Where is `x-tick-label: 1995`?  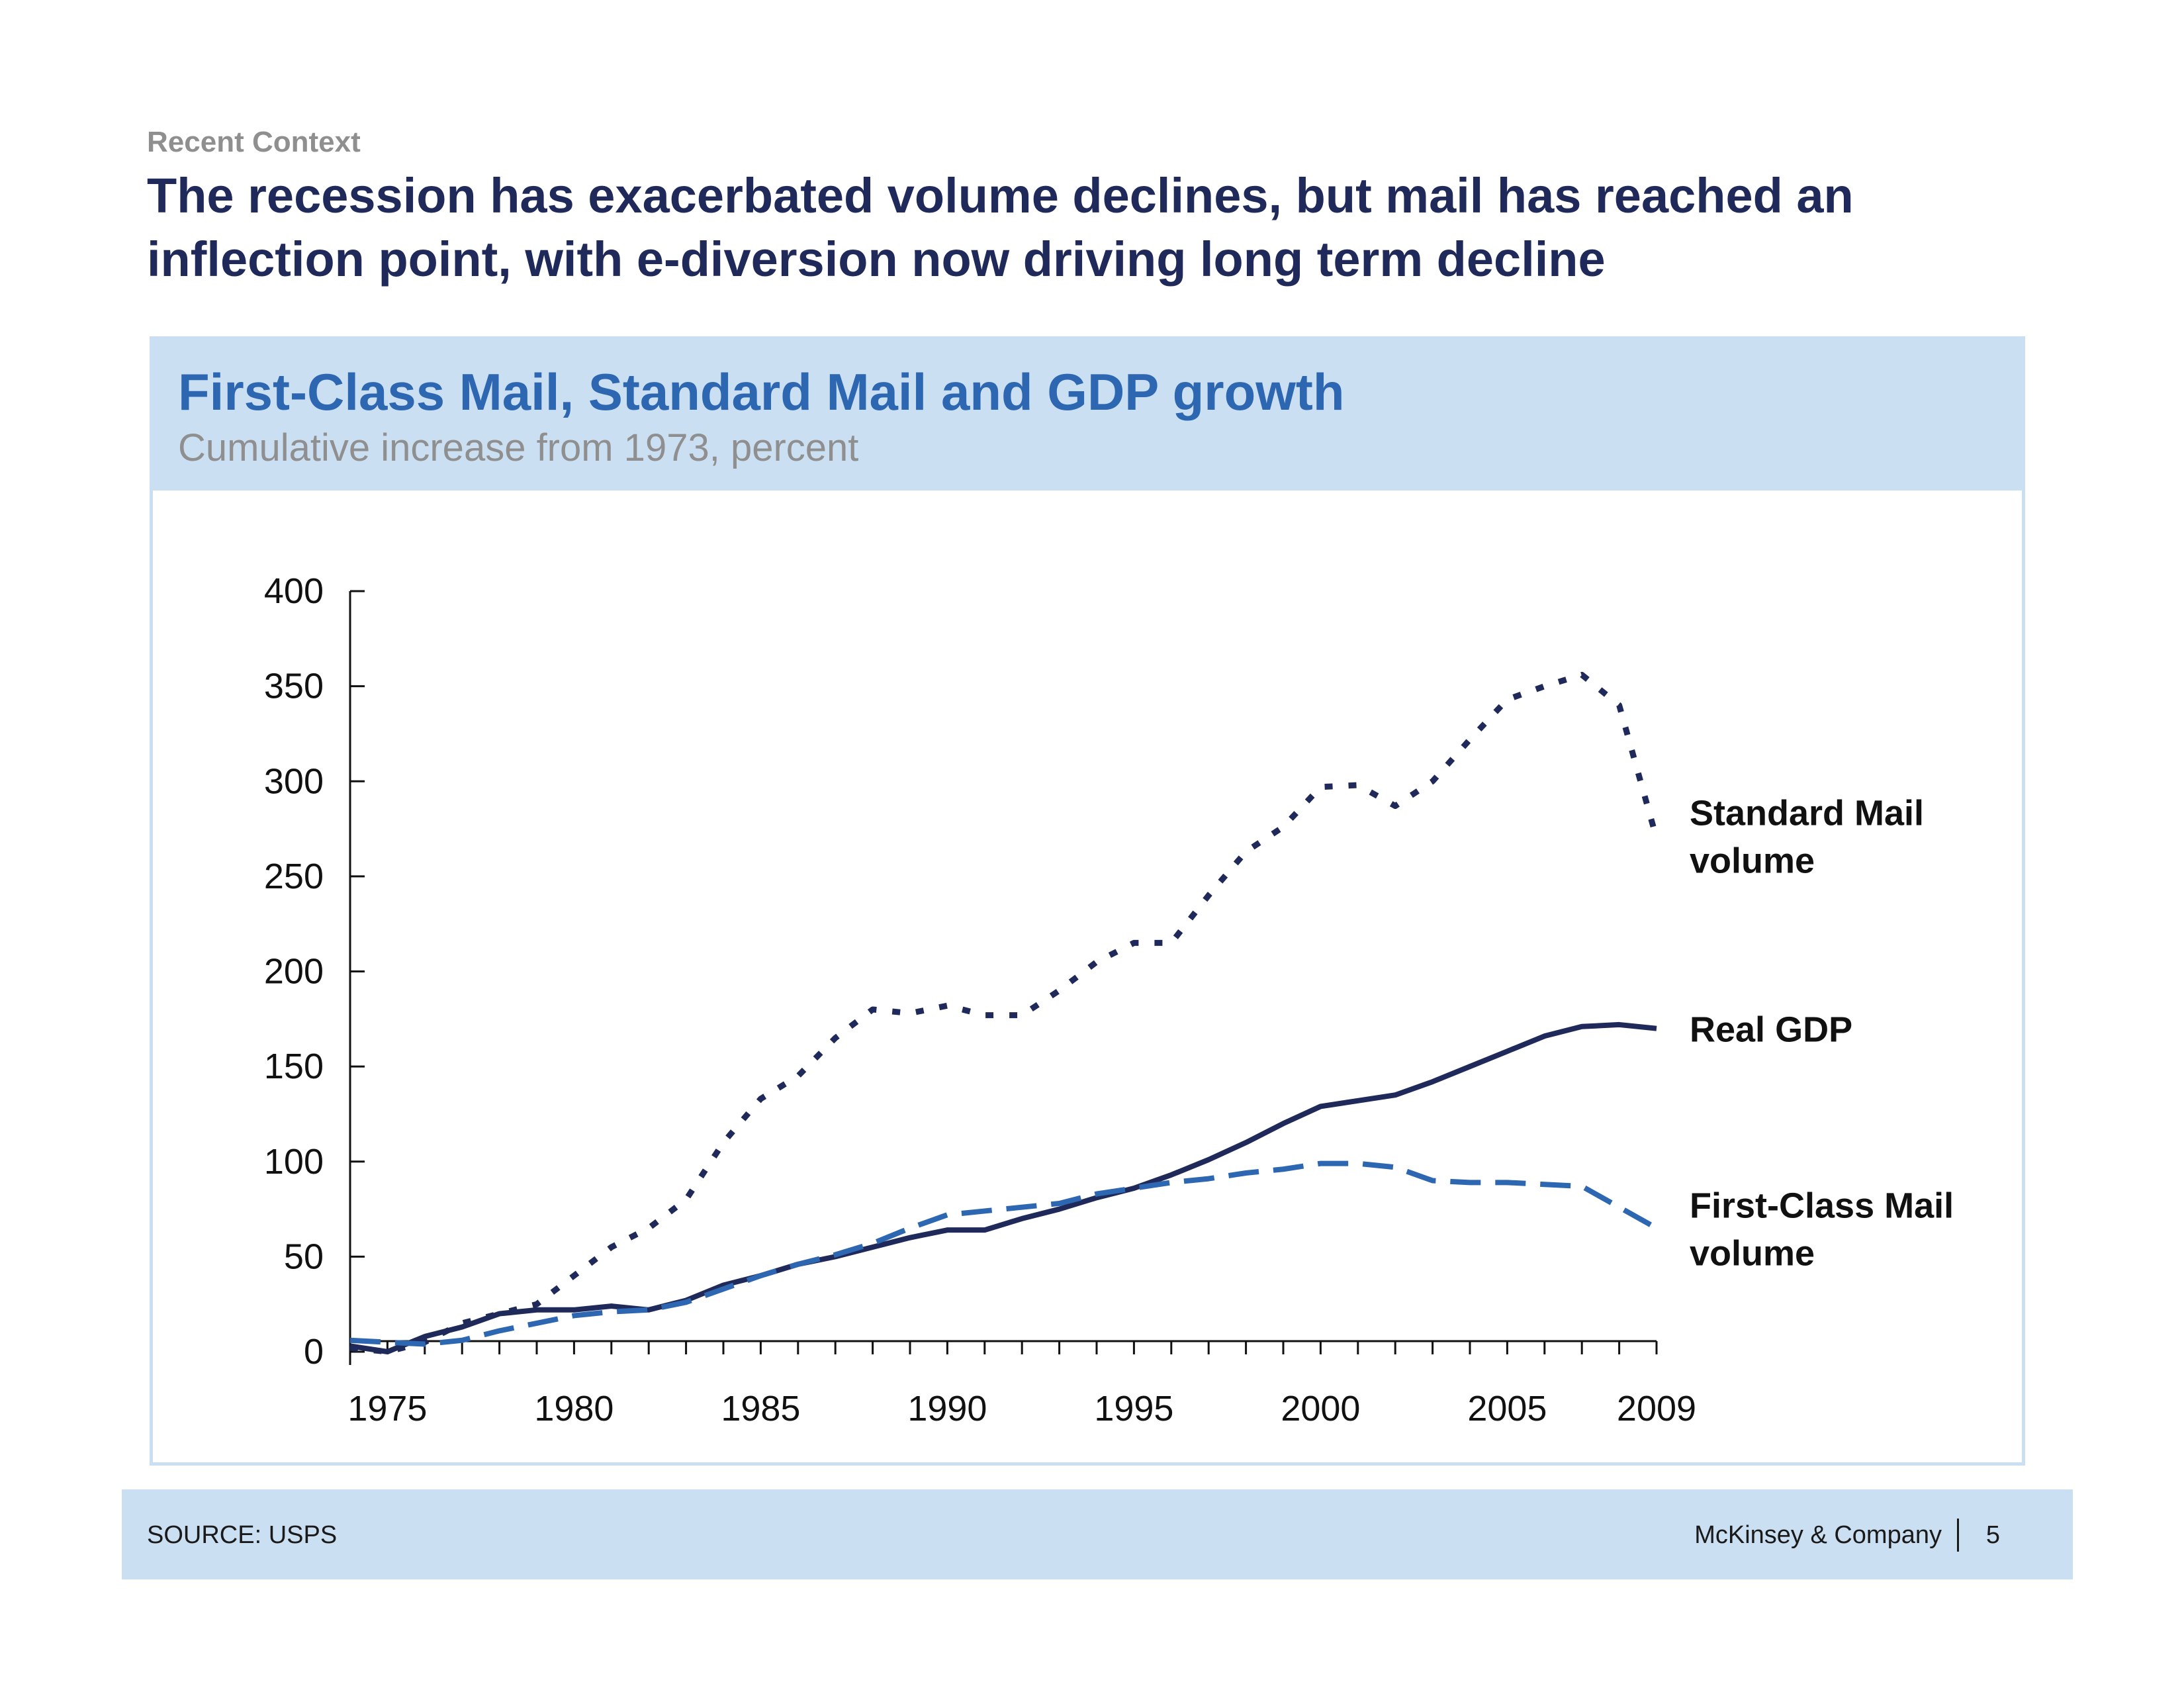
x-tick-label: 1995 is located at coordinates (1133, 1409).